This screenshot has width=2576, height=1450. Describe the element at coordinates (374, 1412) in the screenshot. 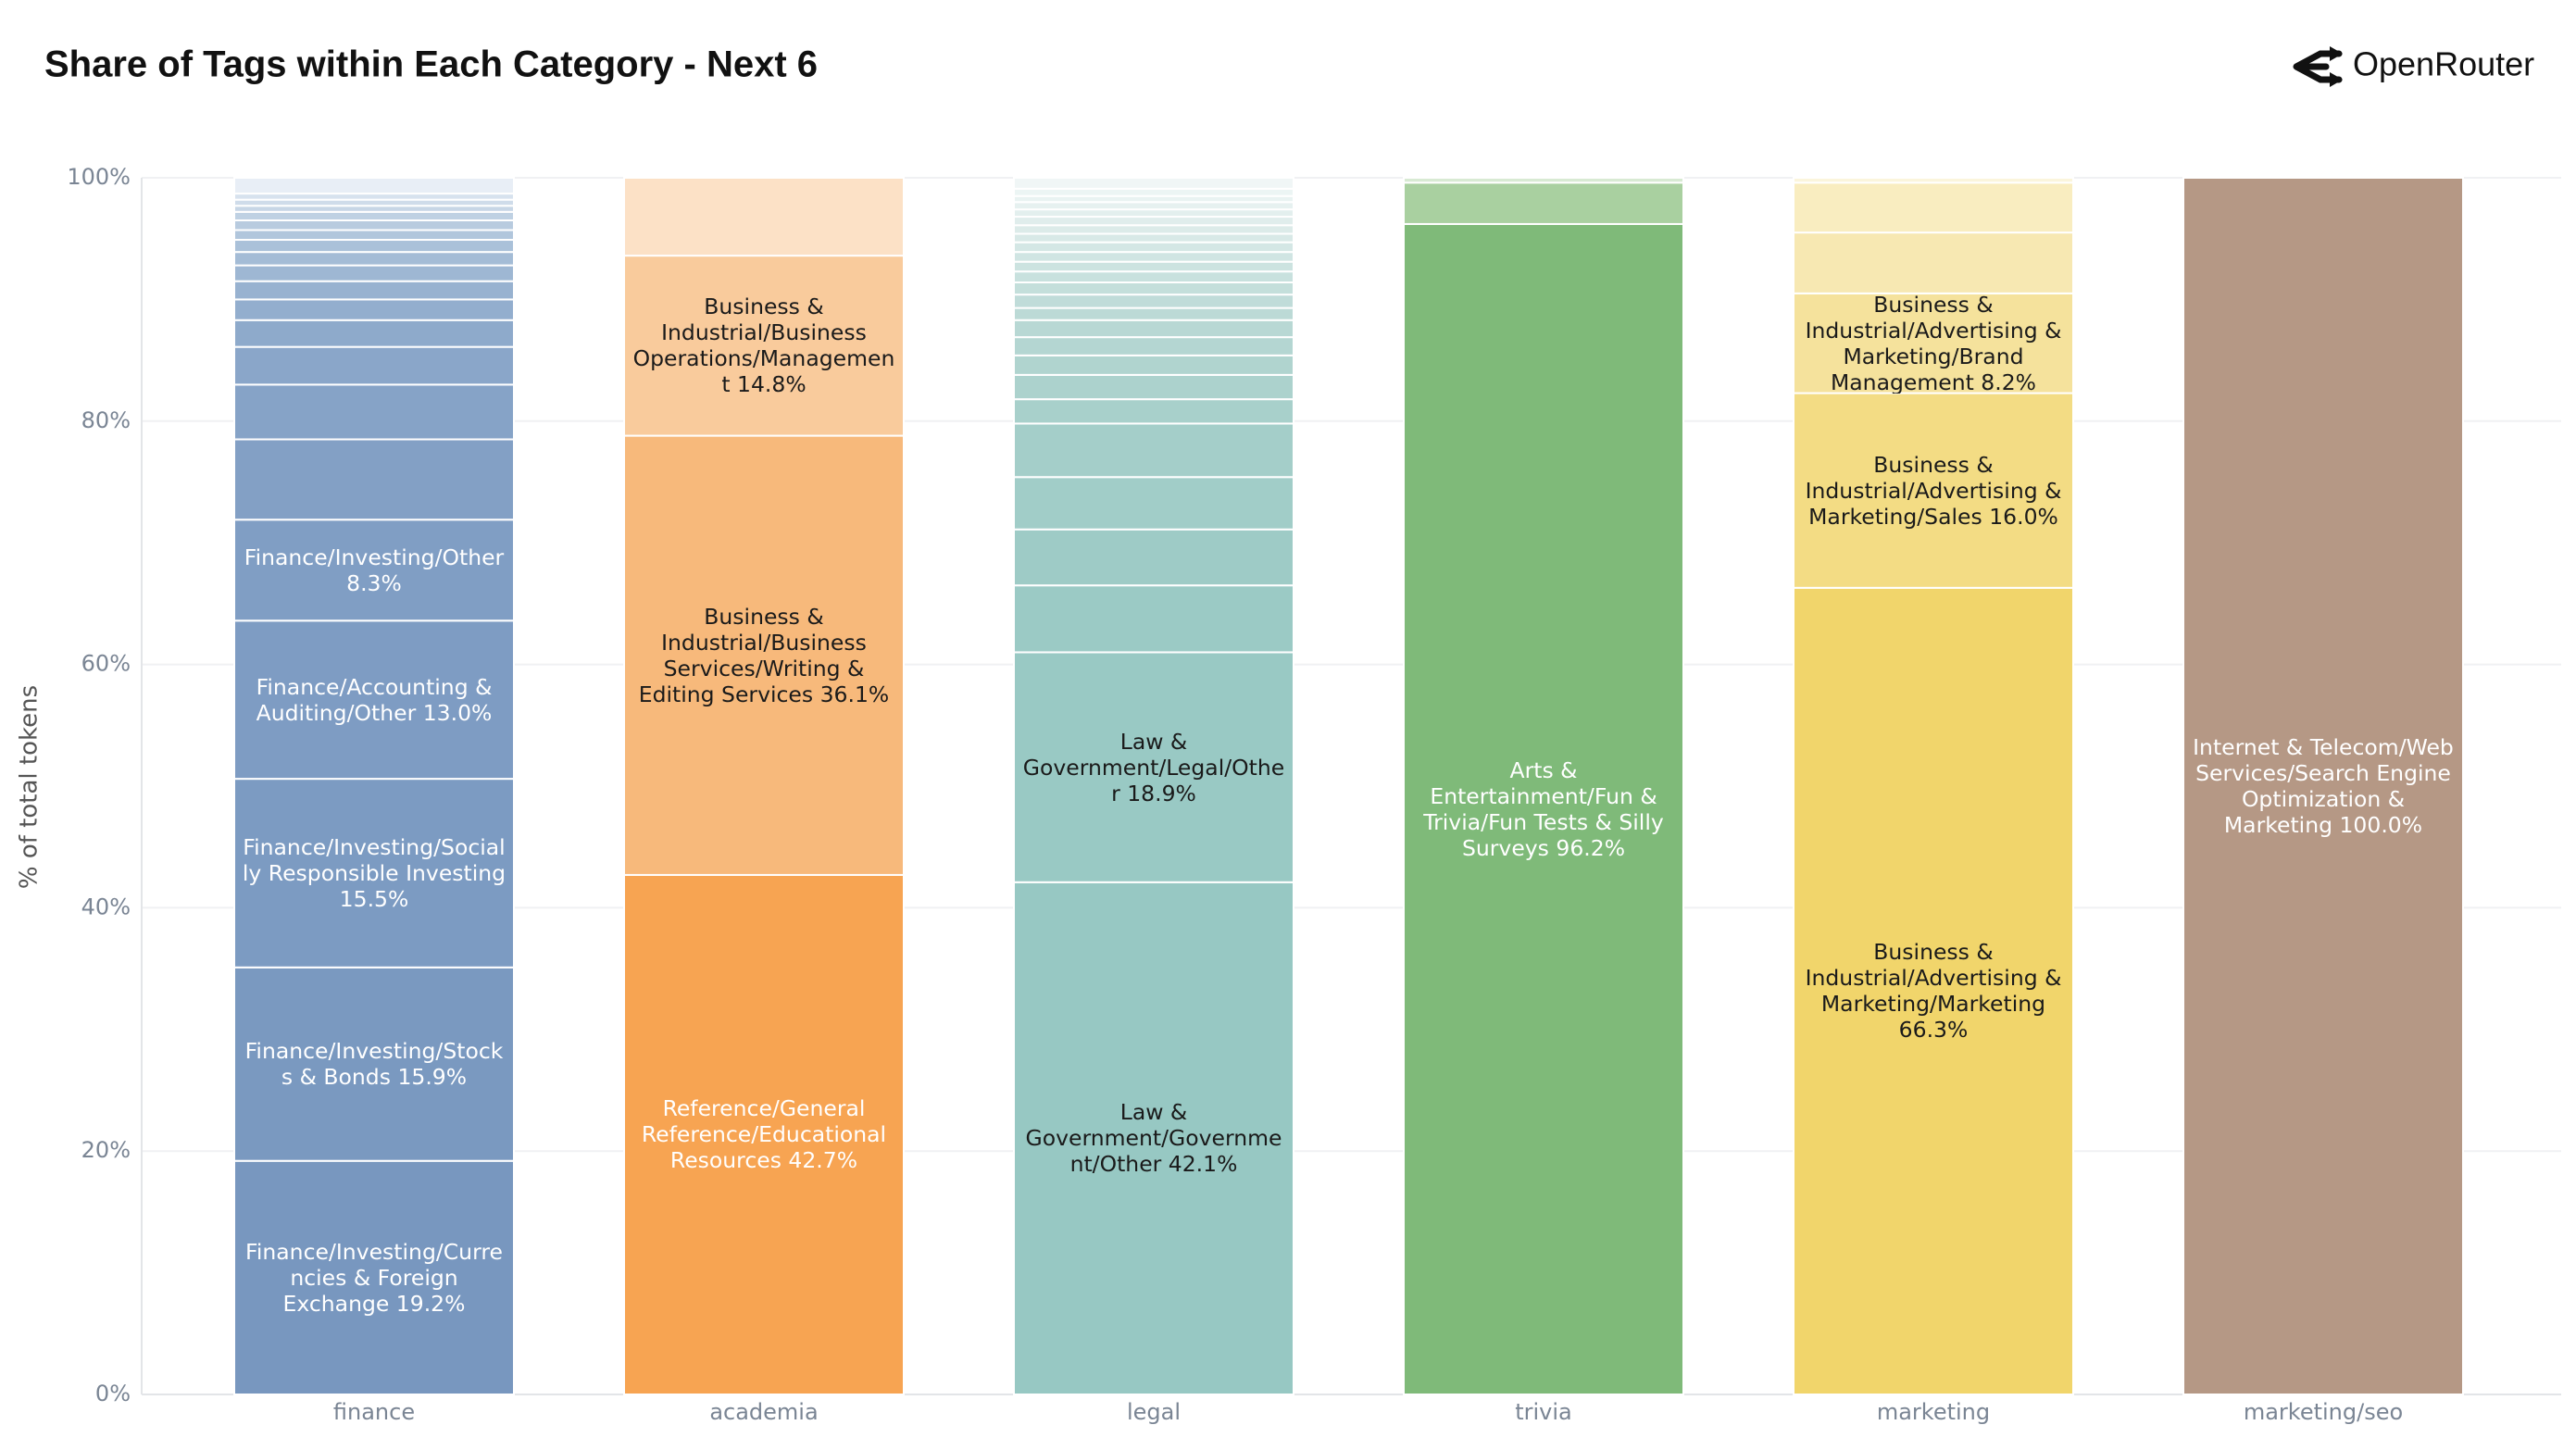

I see `x-tick-label: finance` at that location.